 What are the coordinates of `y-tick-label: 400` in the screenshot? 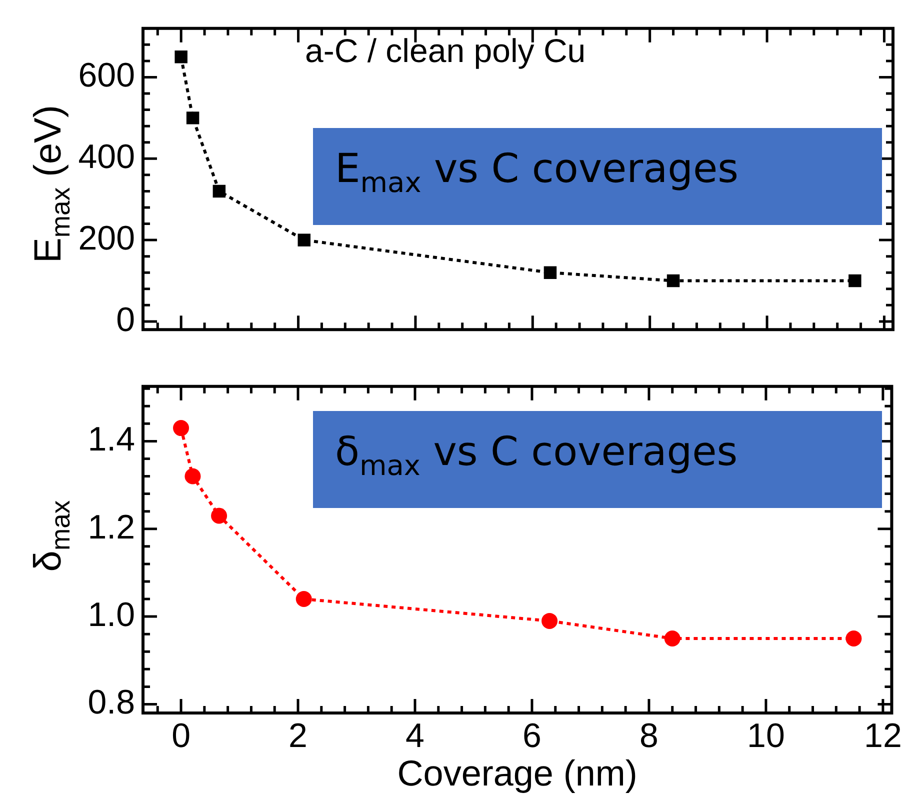 It's located at (106, 157).